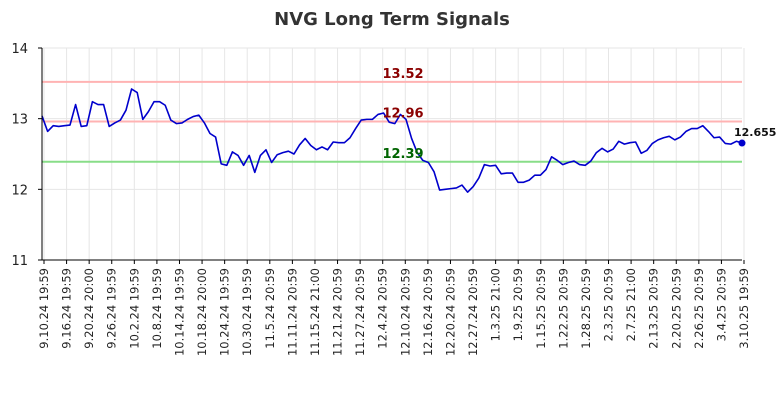 This screenshot has height=400, width=784. I want to click on last-point-marker, so click(742, 143).